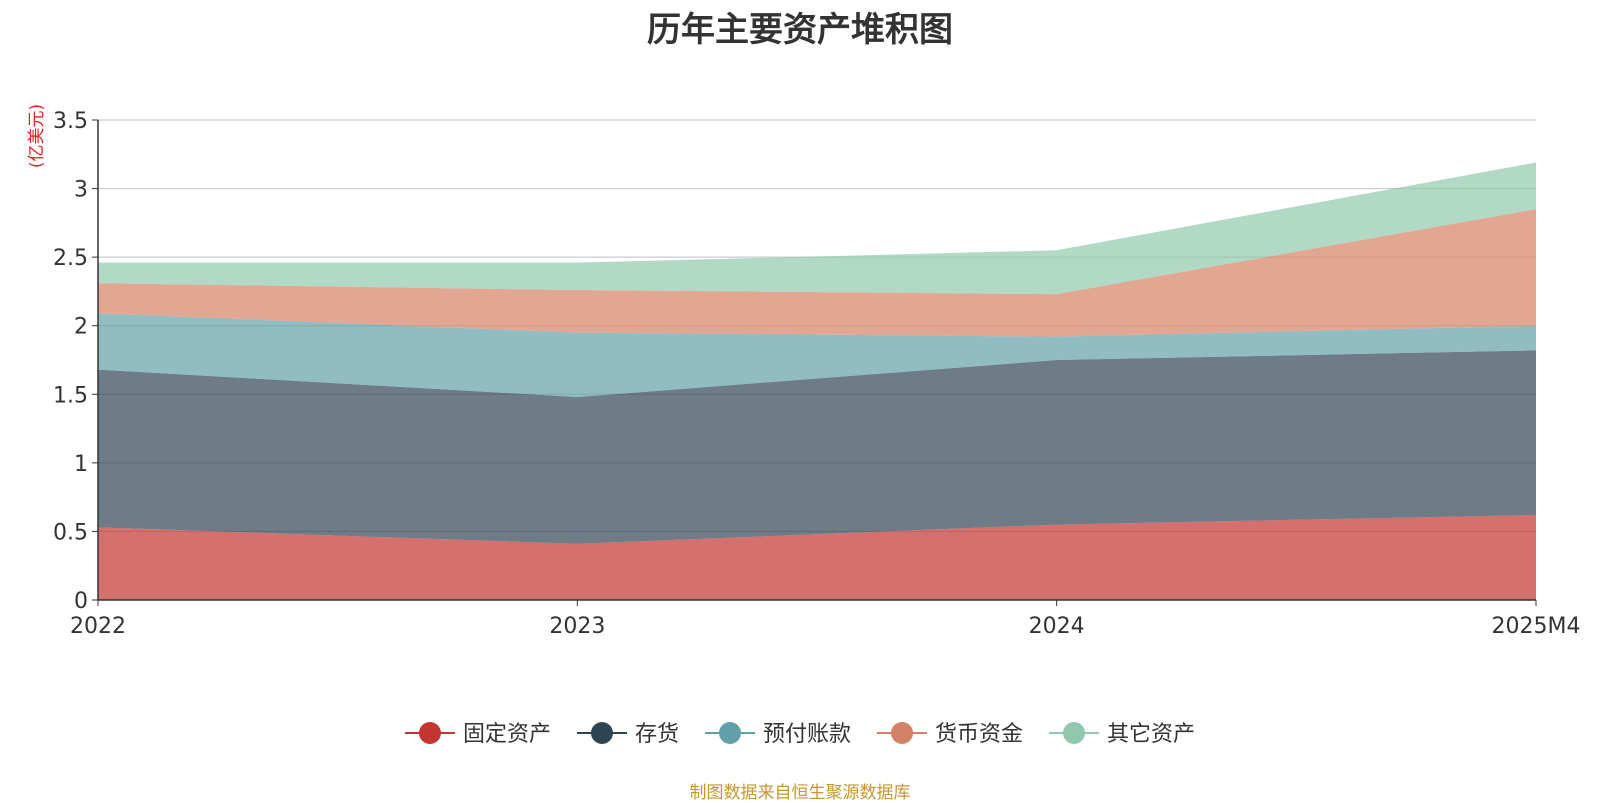 The image size is (1600, 803). I want to click on y-tick-label: 2.5, so click(70, 258).